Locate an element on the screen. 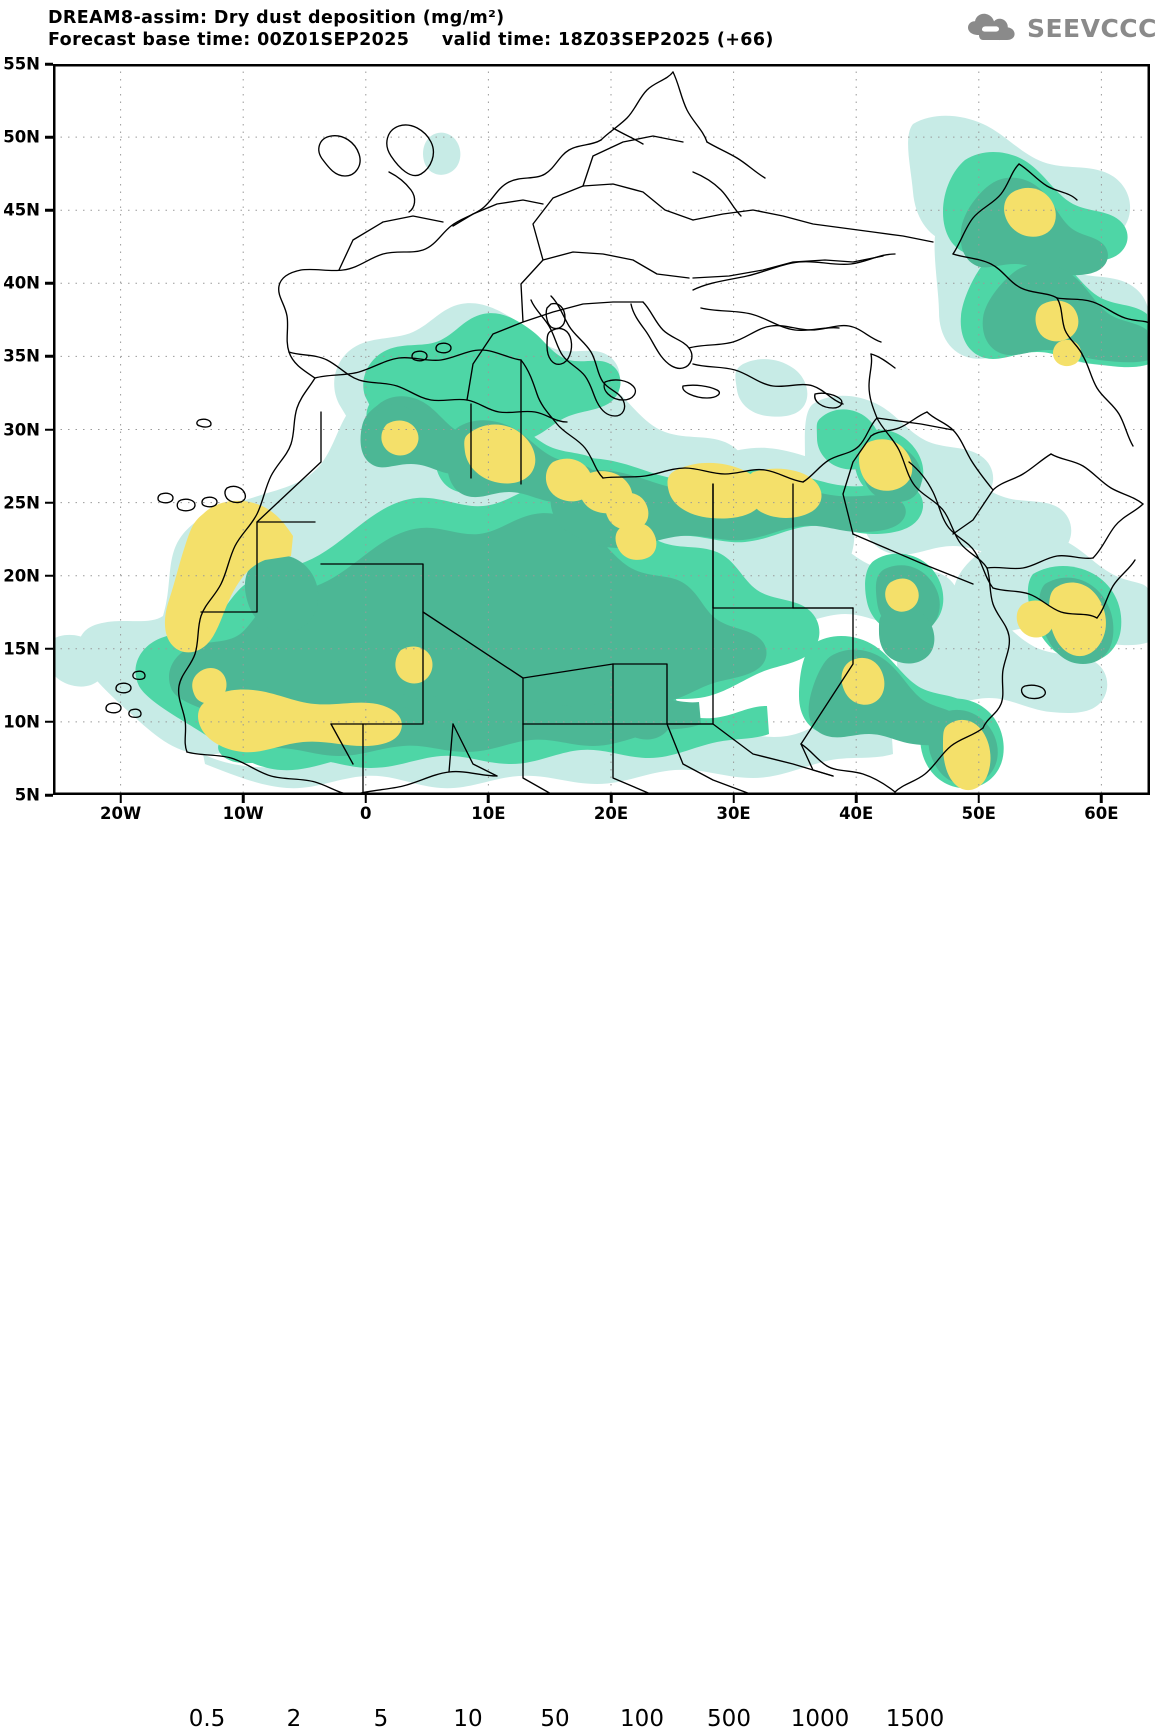 The width and height of the screenshot is (1165, 1732). lat-label-15n: 15N is located at coordinates (21, 649).